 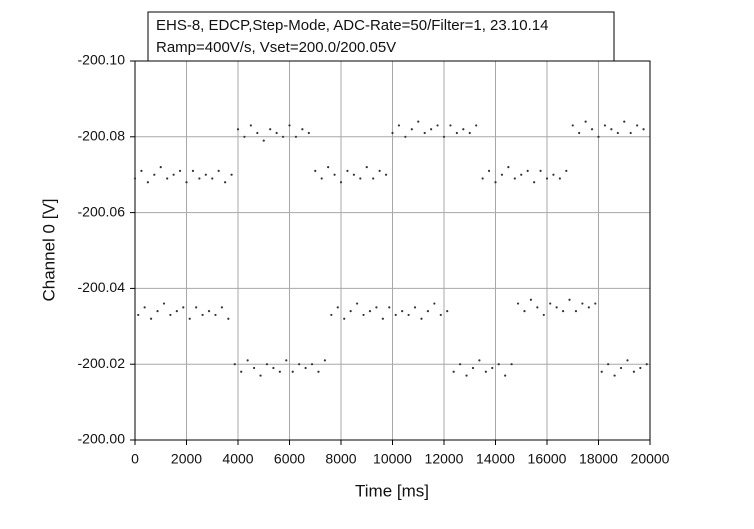 I want to click on x-tick-label: 12000, so click(x=444, y=459).